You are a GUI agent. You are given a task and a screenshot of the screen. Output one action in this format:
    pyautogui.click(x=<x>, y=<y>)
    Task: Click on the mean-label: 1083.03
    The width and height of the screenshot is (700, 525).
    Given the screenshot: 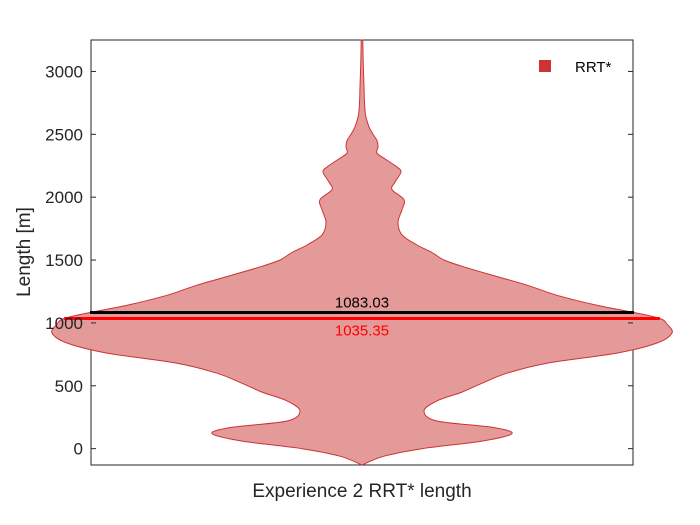 What is the action you would take?
    pyautogui.click(x=362, y=302)
    